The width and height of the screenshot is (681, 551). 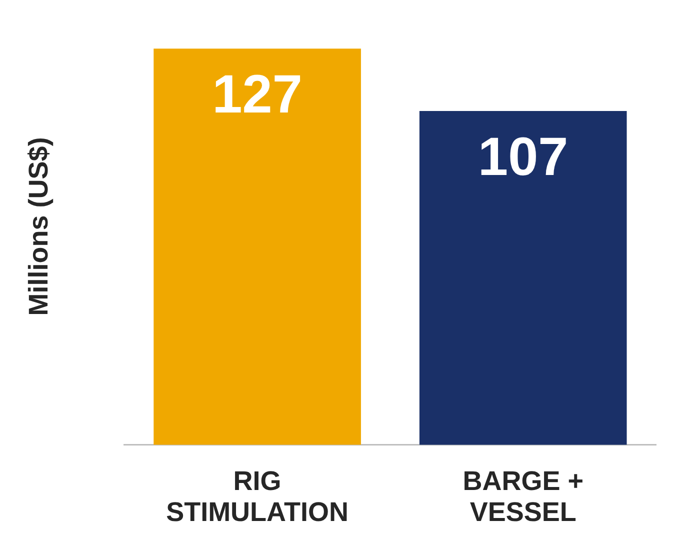 What do you see at coordinates (257, 94) in the screenshot?
I see `data-label: 127` at bounding box center [257, 94].